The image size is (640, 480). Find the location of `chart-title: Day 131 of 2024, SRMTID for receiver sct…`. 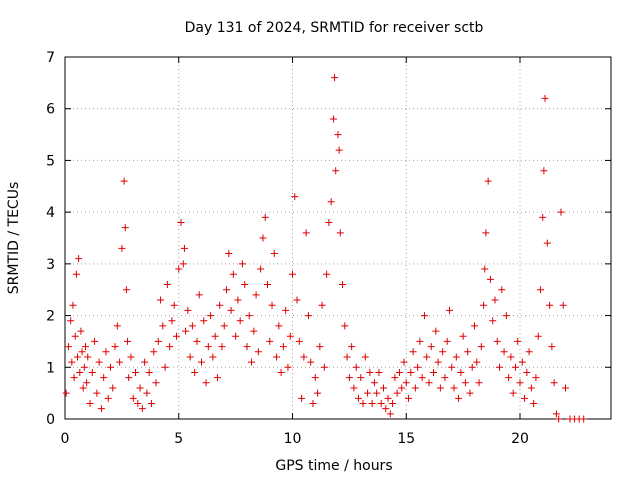

chart-title: Day 131 of 2024, SRMTID for receiver sct… is located at coordinates (334, 28).